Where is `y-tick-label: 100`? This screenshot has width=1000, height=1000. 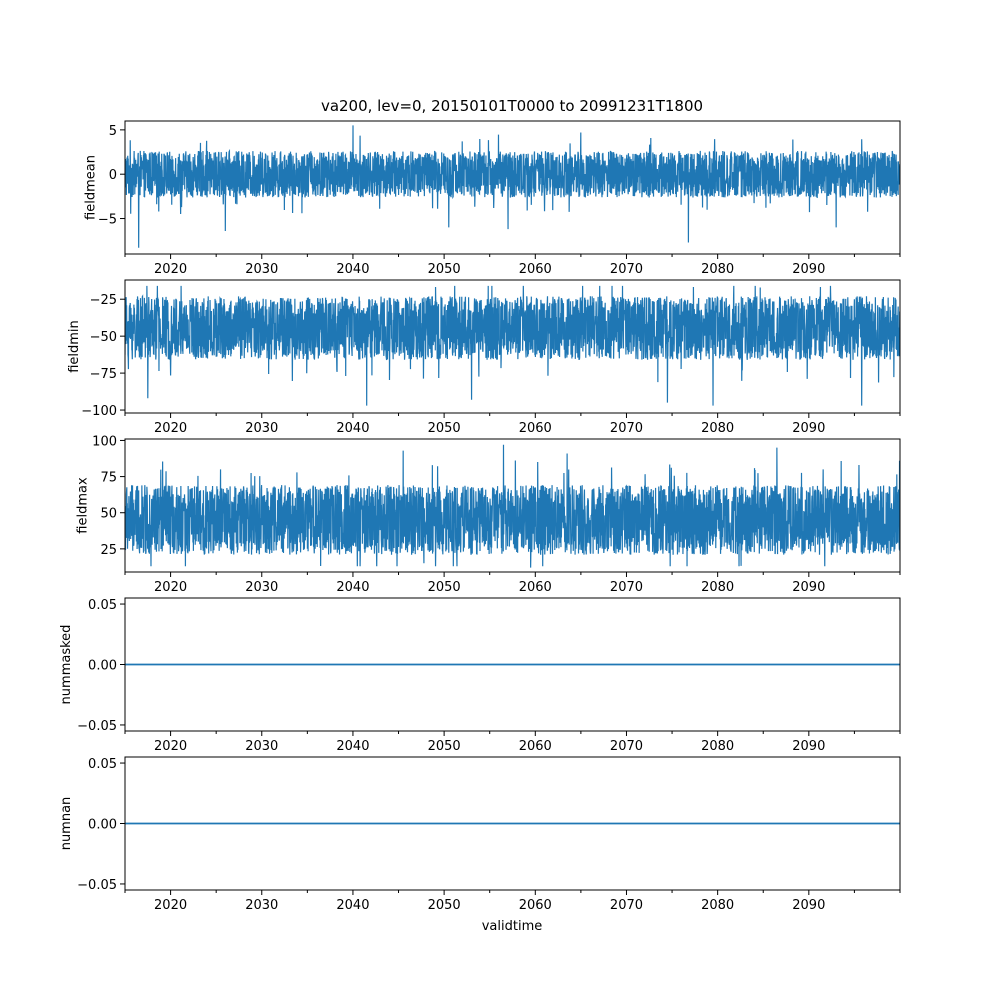
y-tick-label: 100 is located at coordinates (104, 441).